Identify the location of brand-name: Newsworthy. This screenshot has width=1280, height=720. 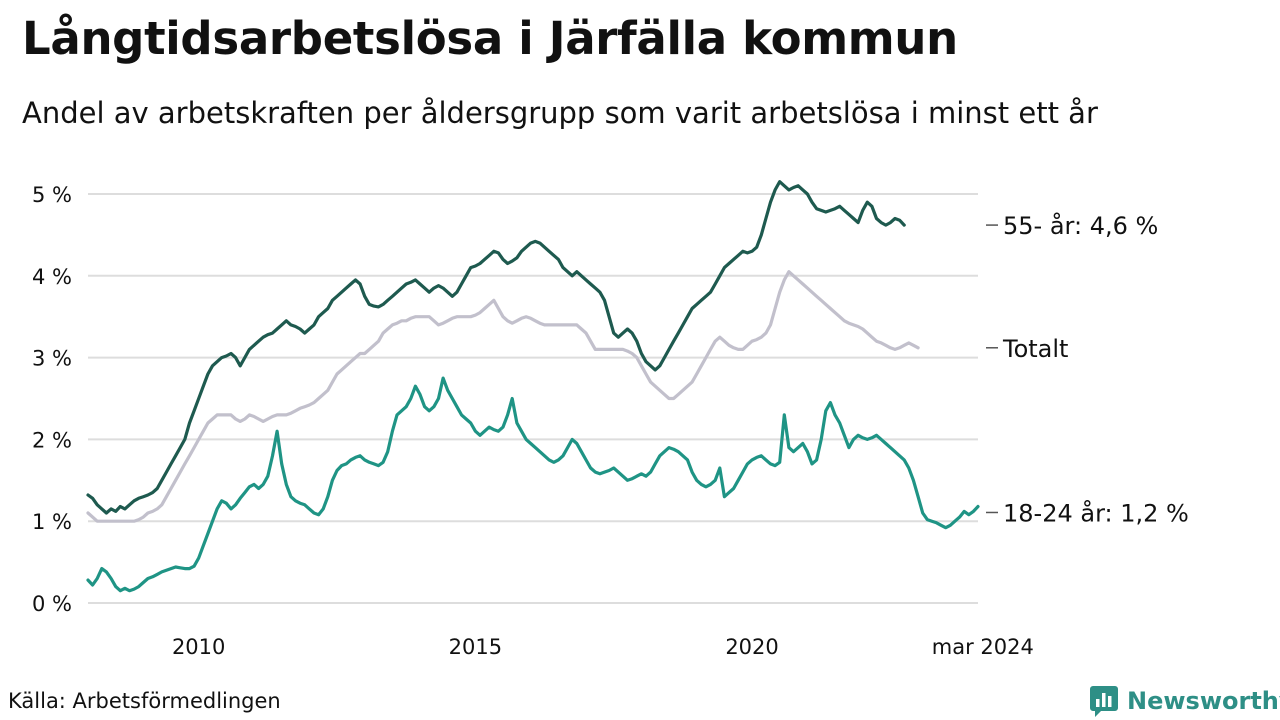
(1203, 701).